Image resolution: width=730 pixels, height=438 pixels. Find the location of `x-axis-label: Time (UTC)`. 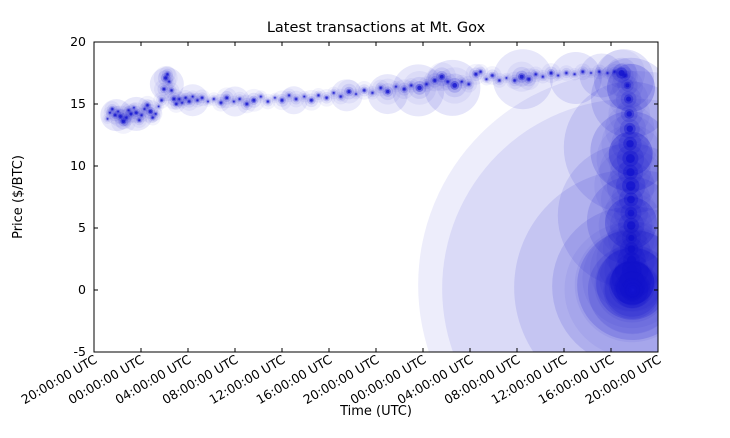

x-axis-label: Time (UTC) is located at coordinates (375, 411).